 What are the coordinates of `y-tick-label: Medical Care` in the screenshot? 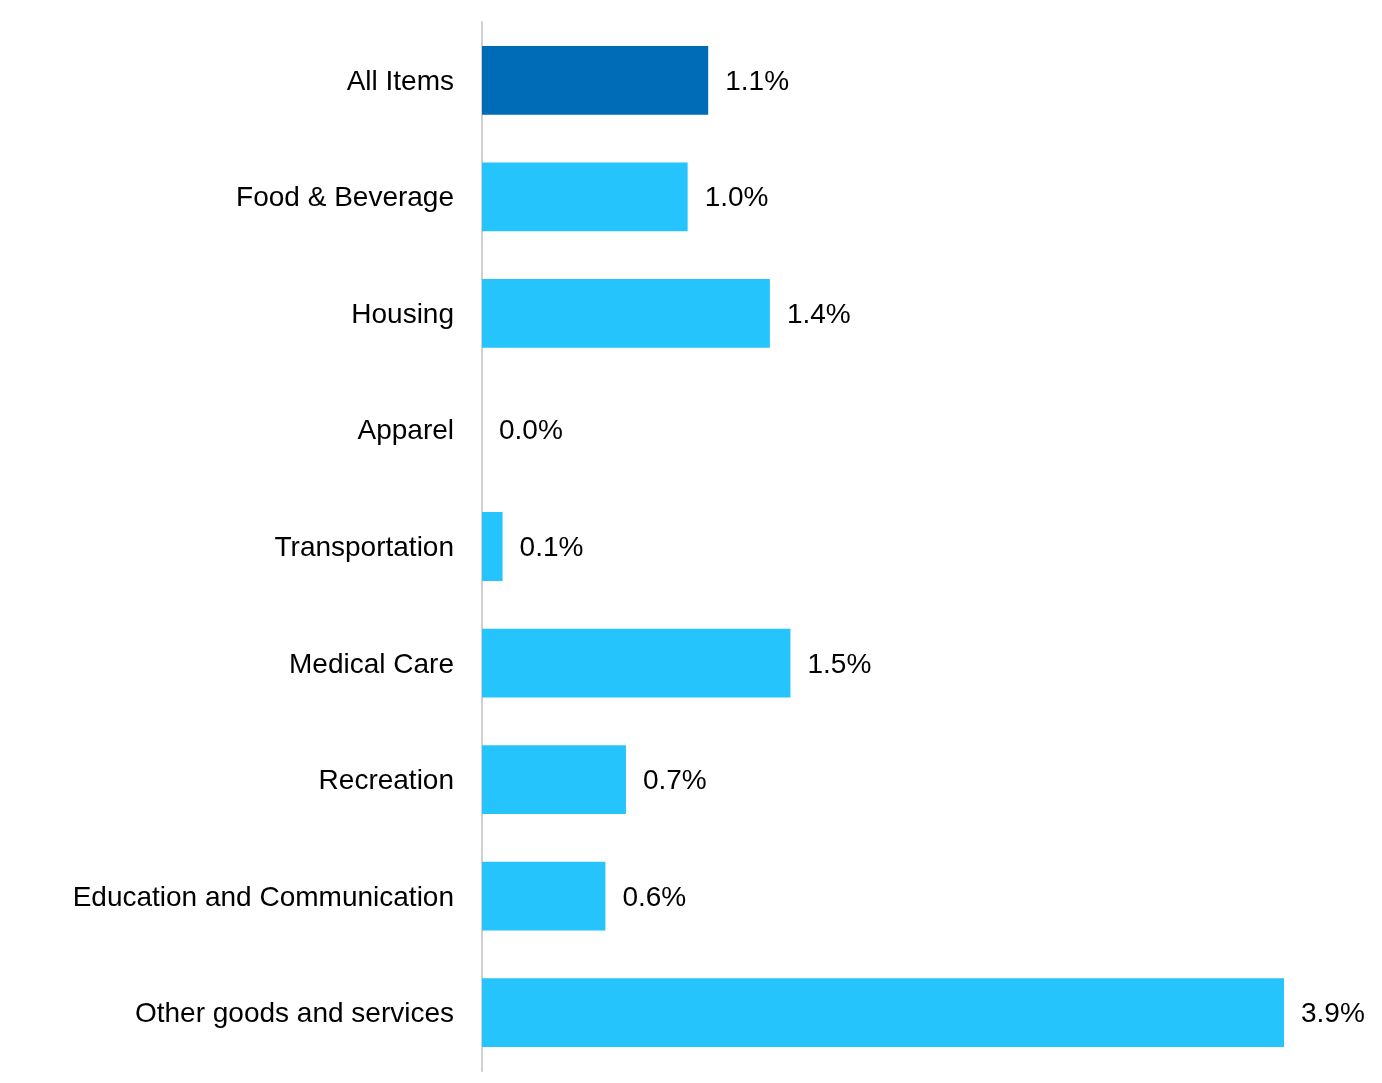 It's located at (371, 663).